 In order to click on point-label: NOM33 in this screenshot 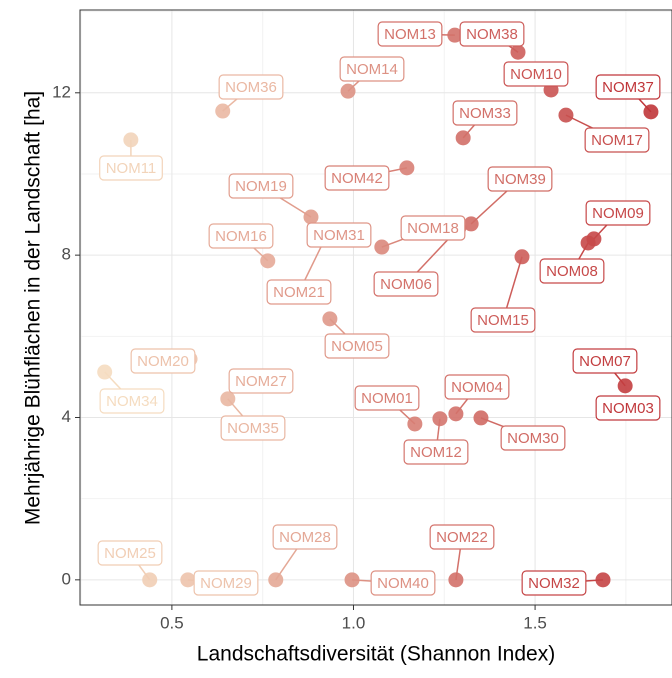, I will do `click(485, 113)`.